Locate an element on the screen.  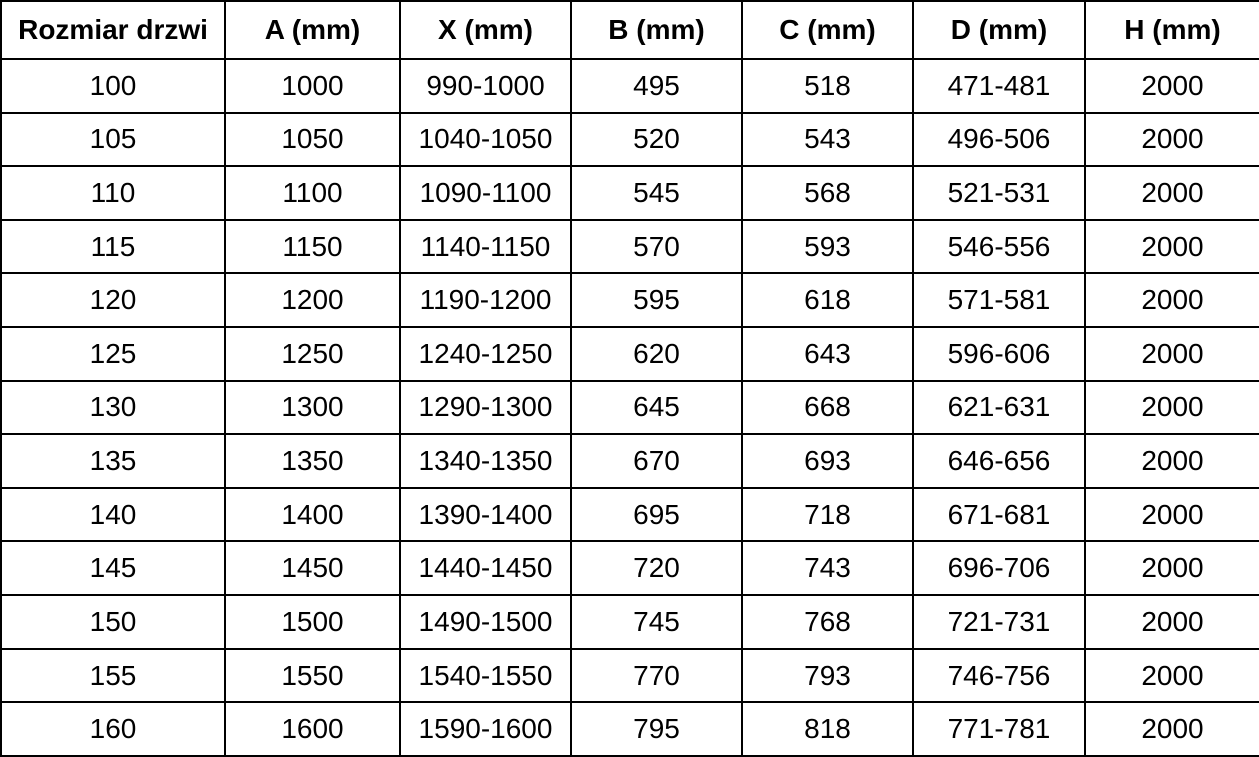
table-cell: 768 is located at coordinates (827, 622).